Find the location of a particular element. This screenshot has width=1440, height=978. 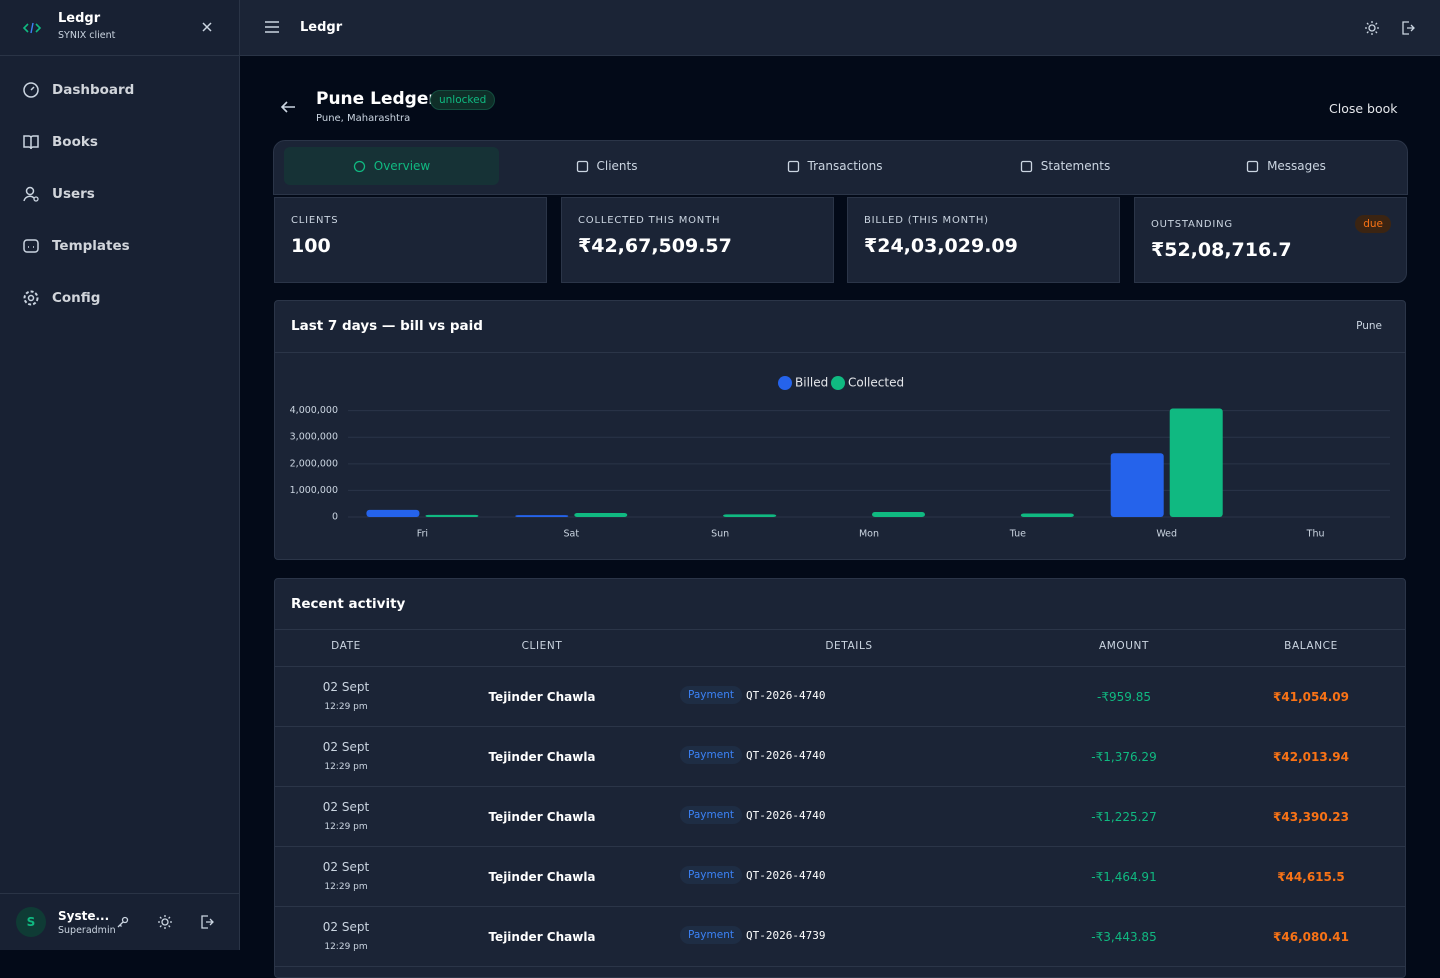

y-tick-label: 3,000,000 is located at coordinates (314, 437).